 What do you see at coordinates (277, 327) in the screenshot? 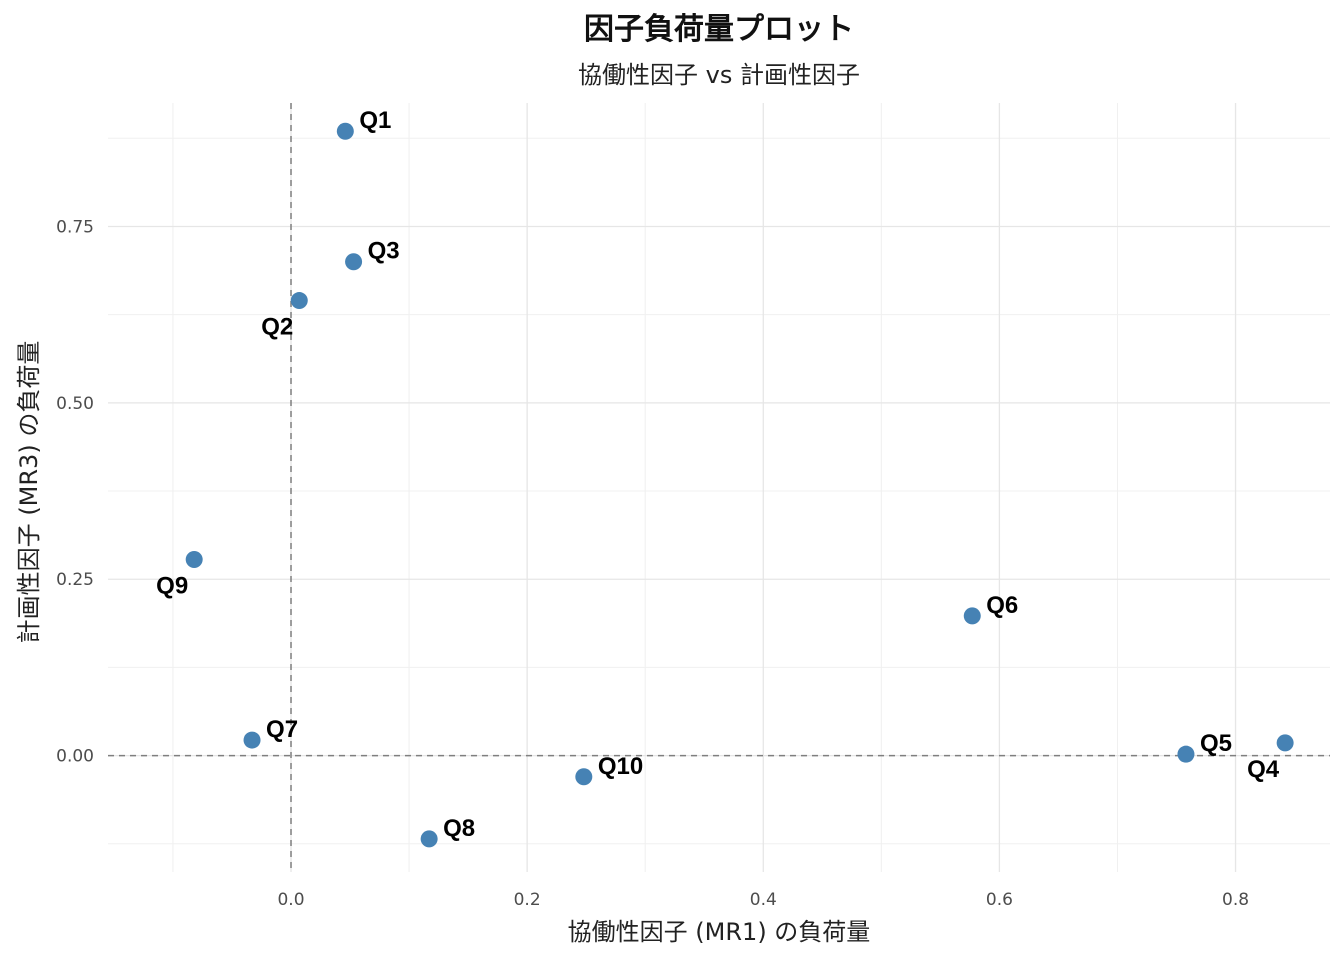
I see `point-label-q2: Q2` at bounding box center [277, 327].